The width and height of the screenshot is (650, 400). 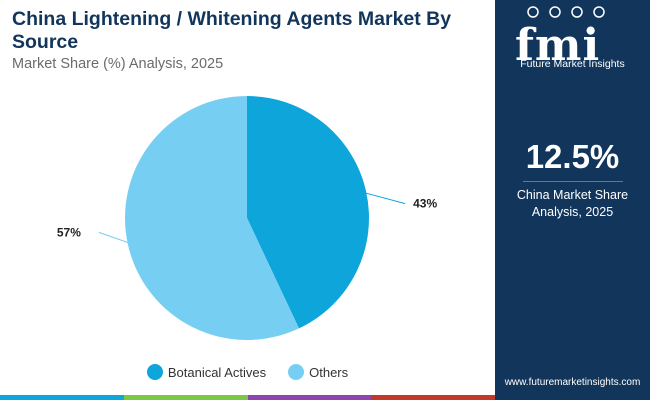 What do you see at coordinates (572, 156) in the screenshot?
I see `stat-value: 12.5%` at bounding box center [572, 156].